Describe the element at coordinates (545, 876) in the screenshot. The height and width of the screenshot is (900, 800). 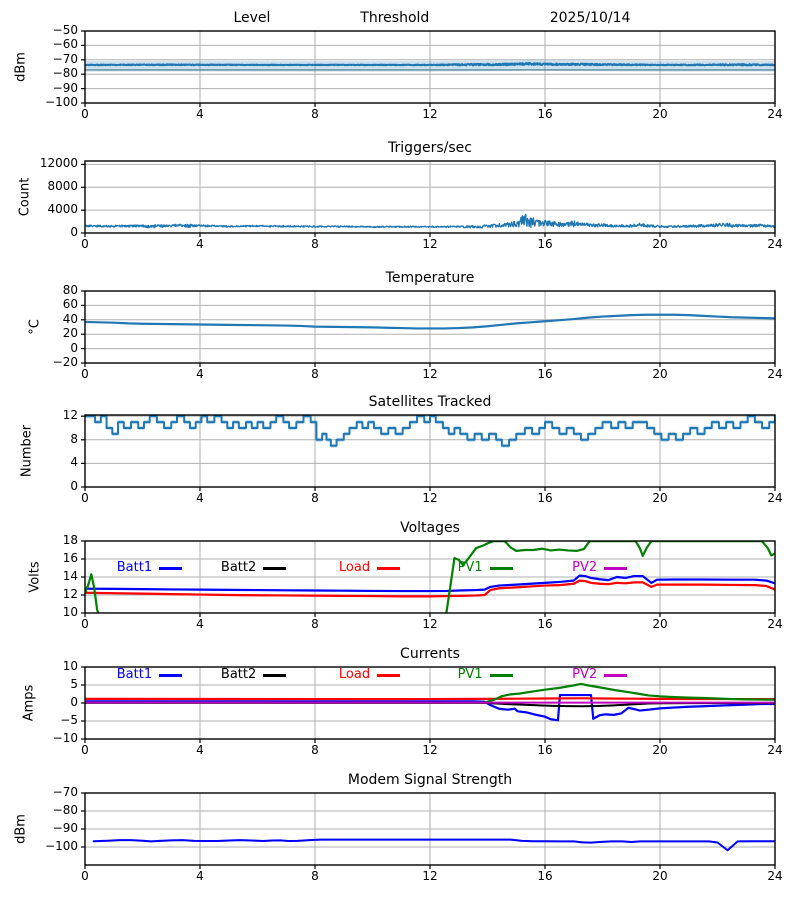
I see `modem-xtick-label: 16` at that location.